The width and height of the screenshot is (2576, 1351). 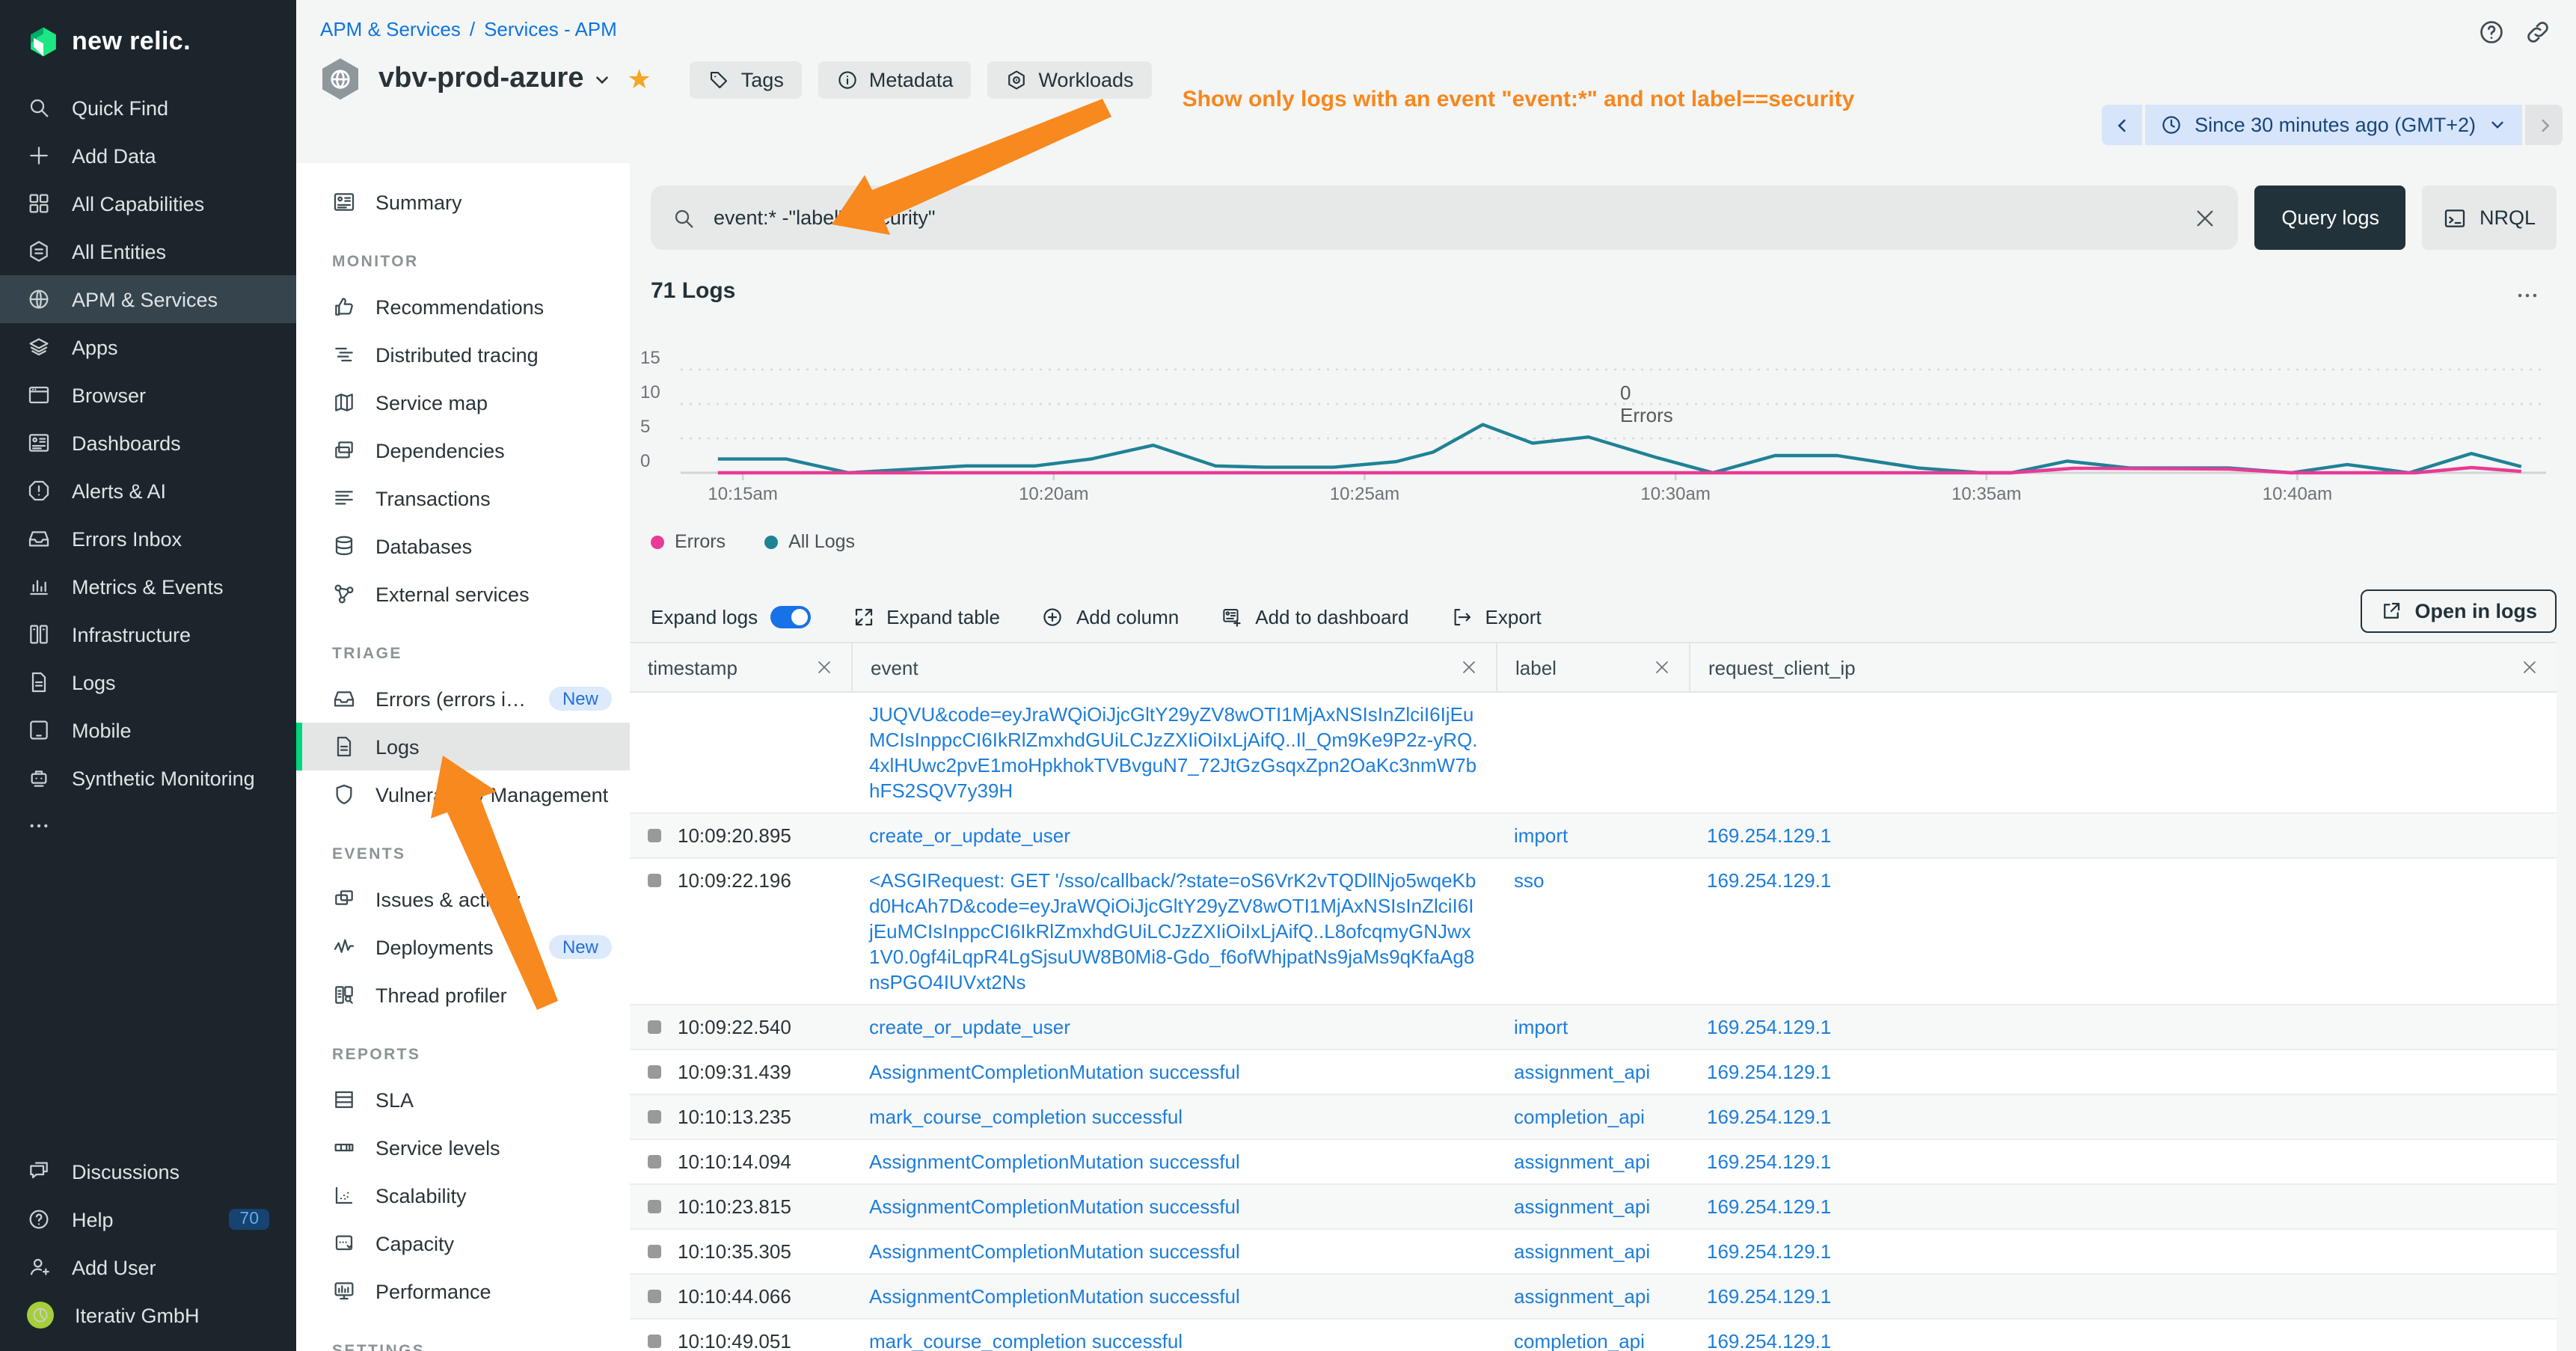 I want to click on favorite-star-icon: ★, so click(x=639, y=79).